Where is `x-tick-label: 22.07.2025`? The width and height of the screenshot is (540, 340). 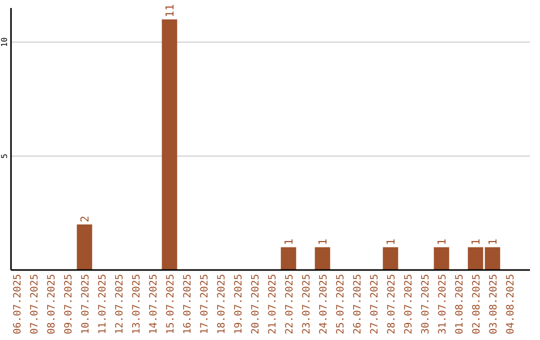 x-tick-label: 22.07.2025 is located at coordinates (290, 304).